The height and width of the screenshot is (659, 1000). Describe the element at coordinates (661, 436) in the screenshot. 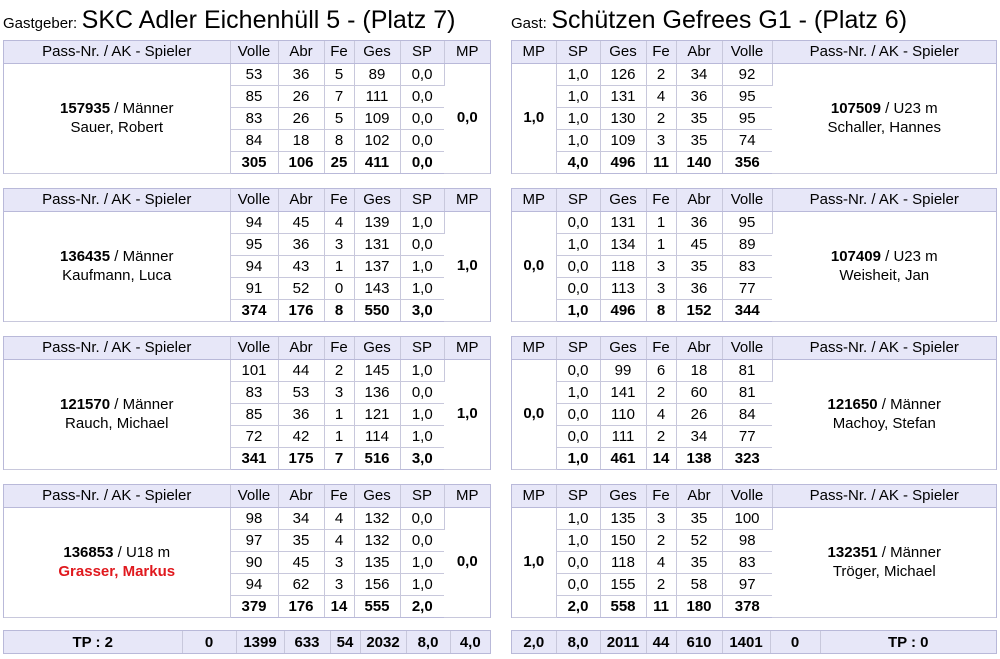

I see `score-cell: 2` at that location.